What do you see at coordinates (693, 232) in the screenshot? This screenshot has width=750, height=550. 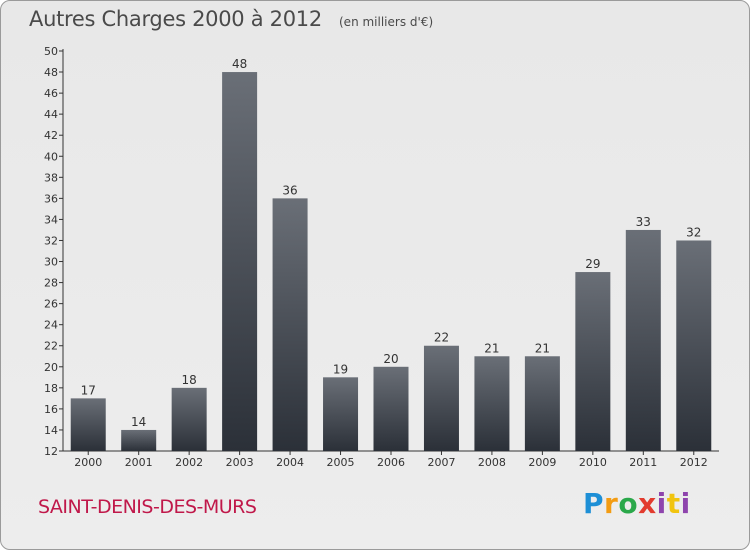 I see `bar-value-label: 32` at bounding box center [693, 232].